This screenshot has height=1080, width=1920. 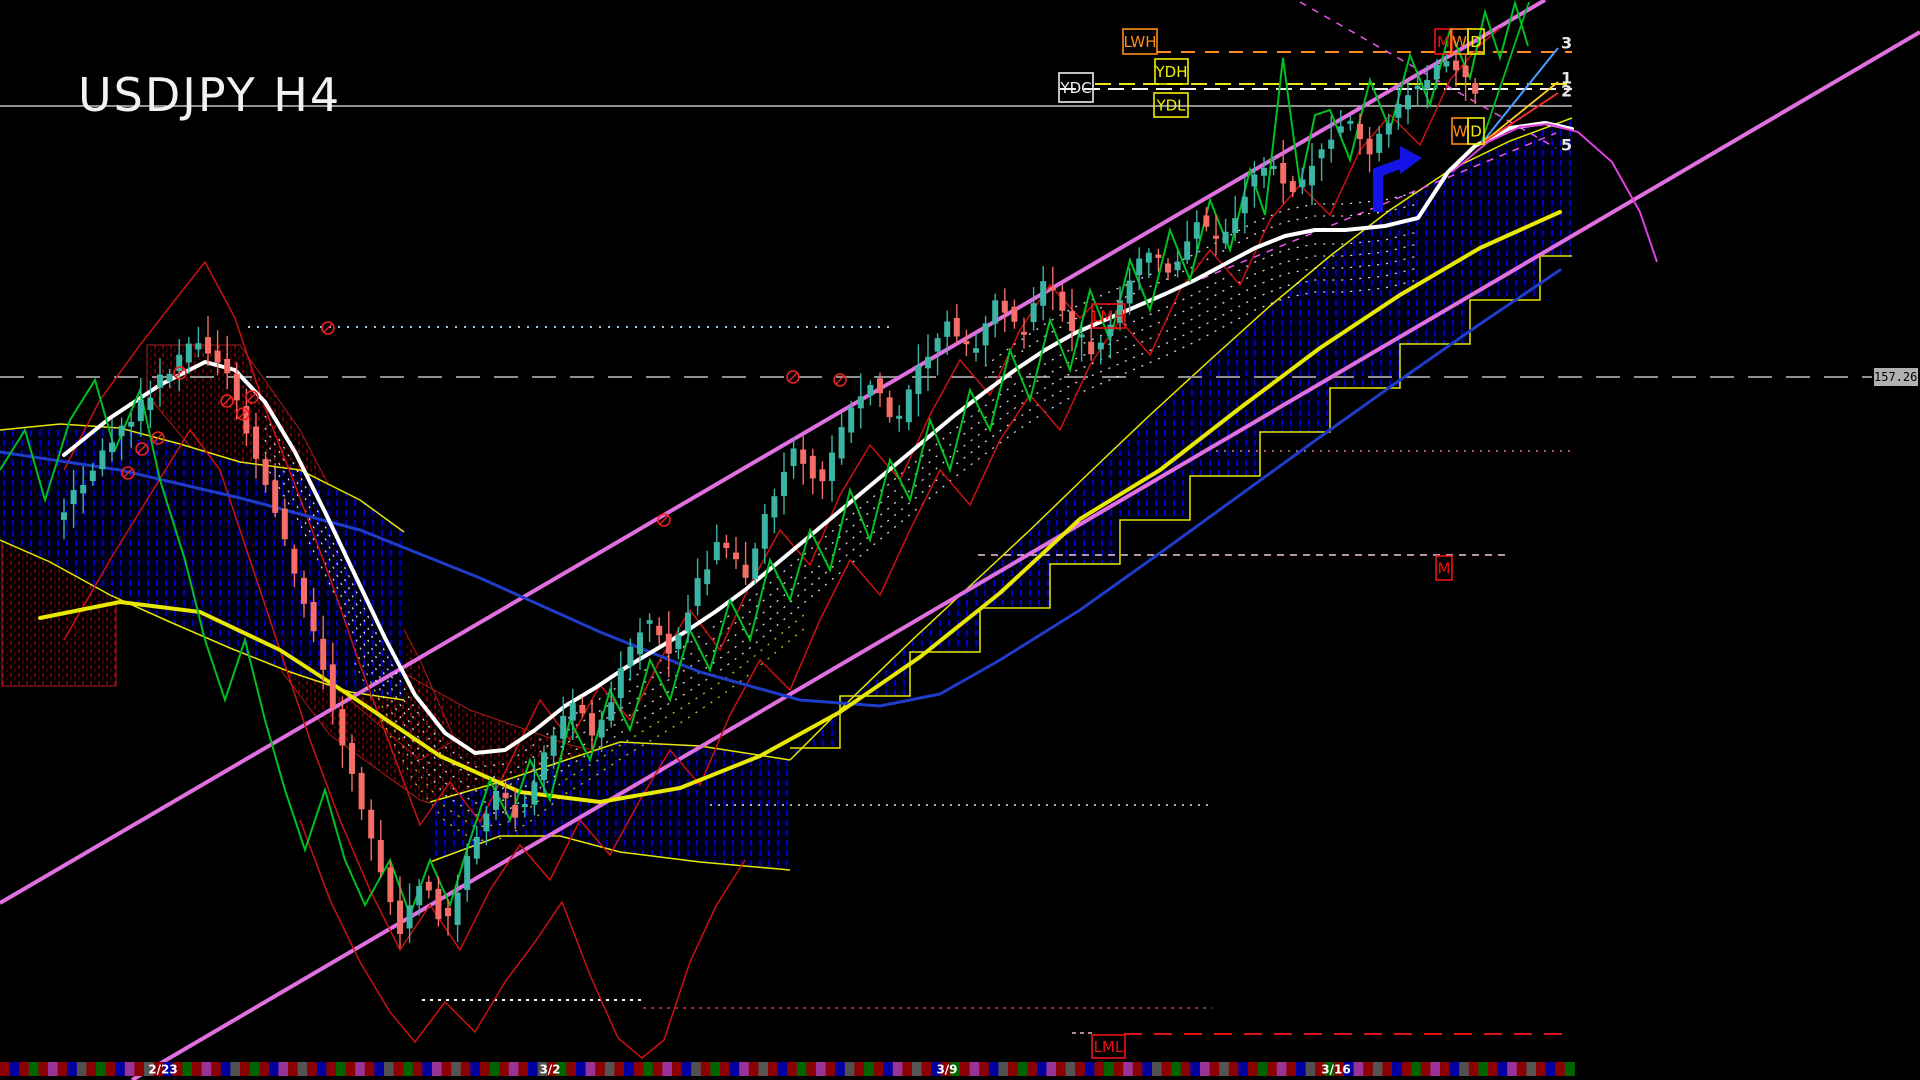 I want to click on cloud-mid, so click(x=610, y=806).